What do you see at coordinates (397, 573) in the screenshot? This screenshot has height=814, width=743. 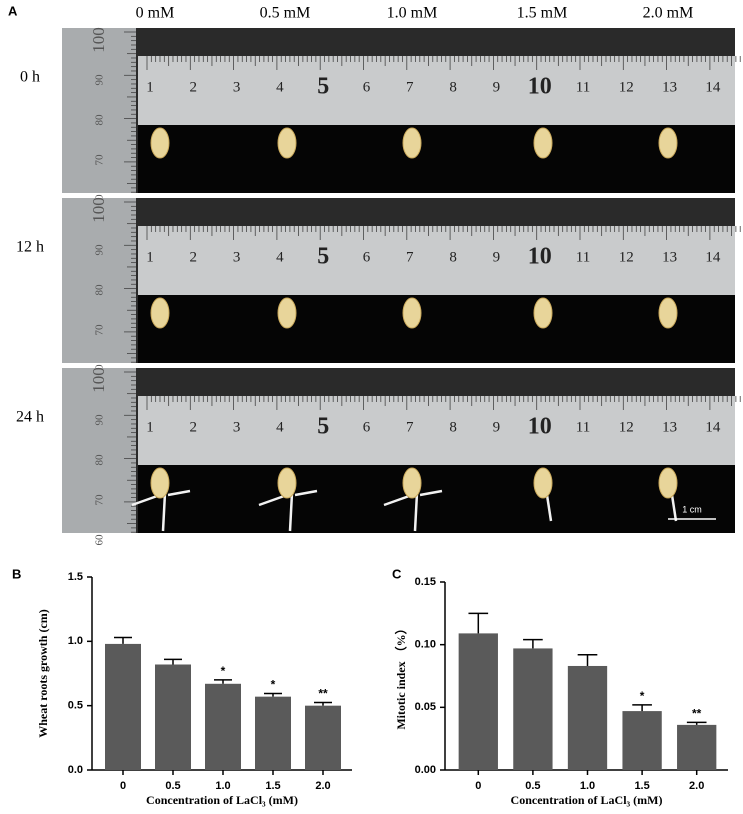 I see `panel-label: C` at bounding box center [397, 573].